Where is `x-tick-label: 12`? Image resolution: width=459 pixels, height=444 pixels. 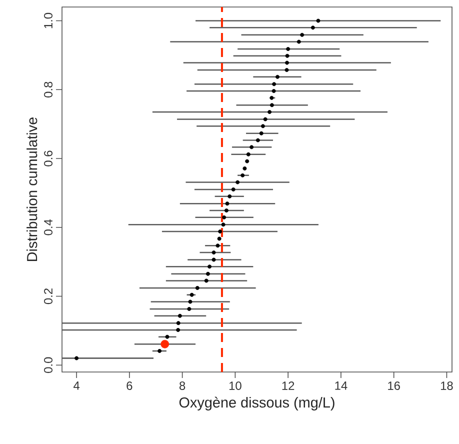
x-tick-label: 12 is located at coordinates (288, 386).